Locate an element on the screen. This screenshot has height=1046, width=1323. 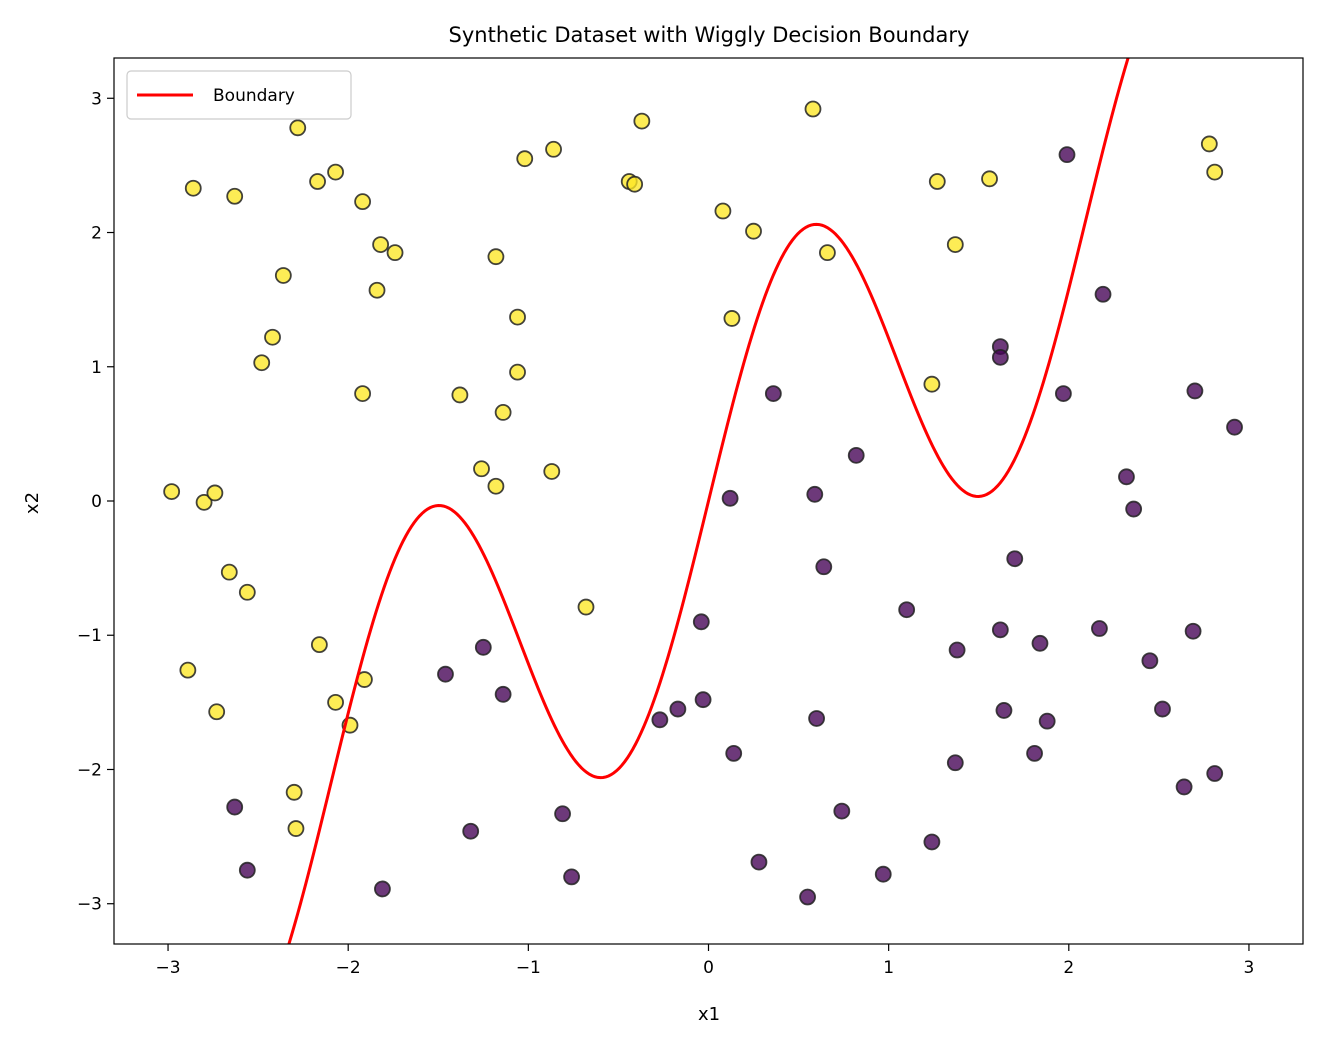
y-tick-label: −3 is located at coordinates (89, 905).